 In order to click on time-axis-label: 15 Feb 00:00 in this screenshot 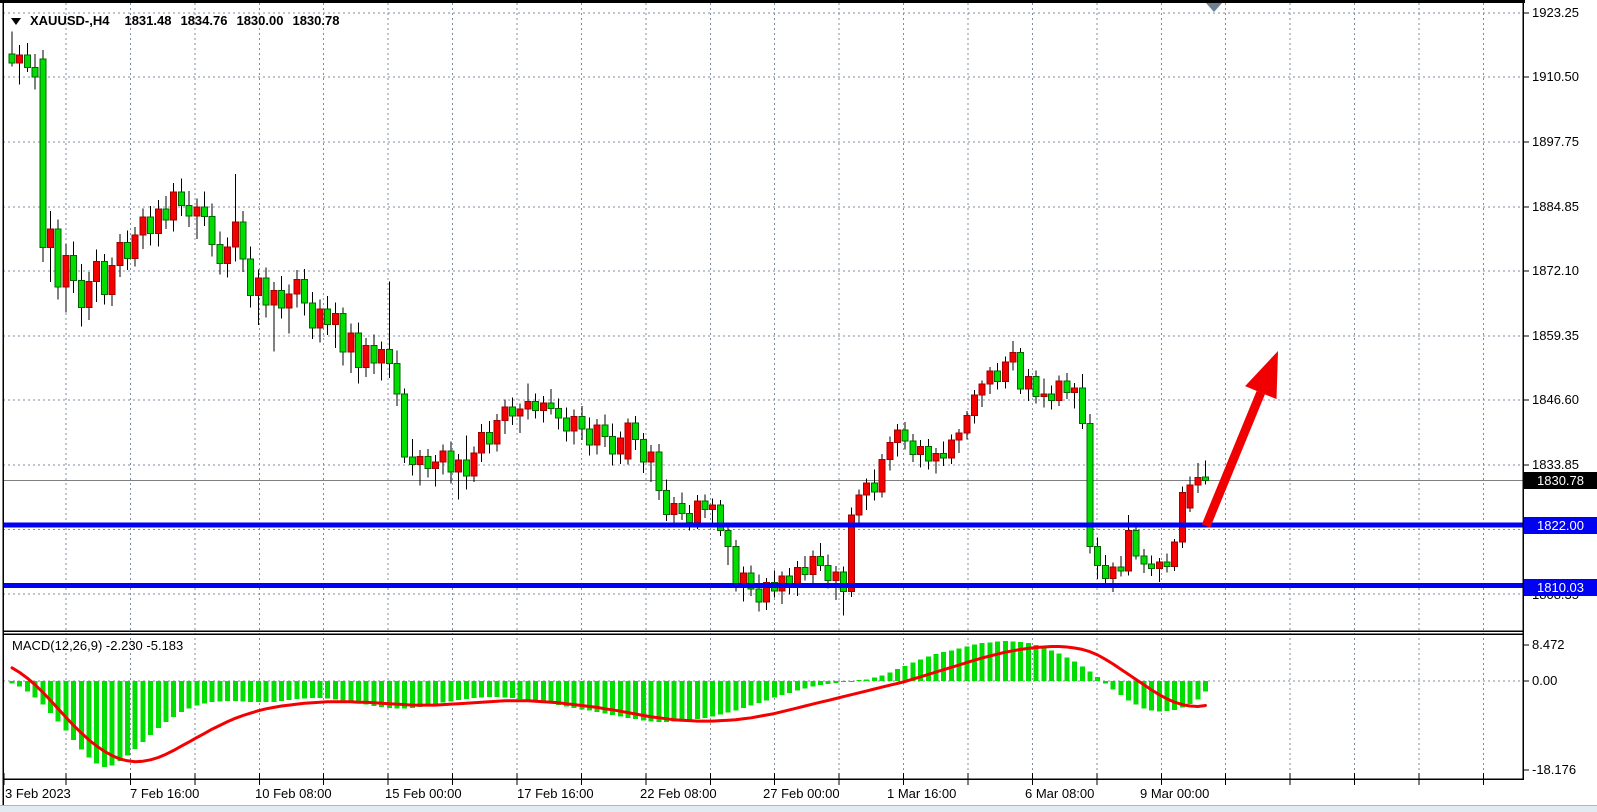, I will do `click(423, 793)`.